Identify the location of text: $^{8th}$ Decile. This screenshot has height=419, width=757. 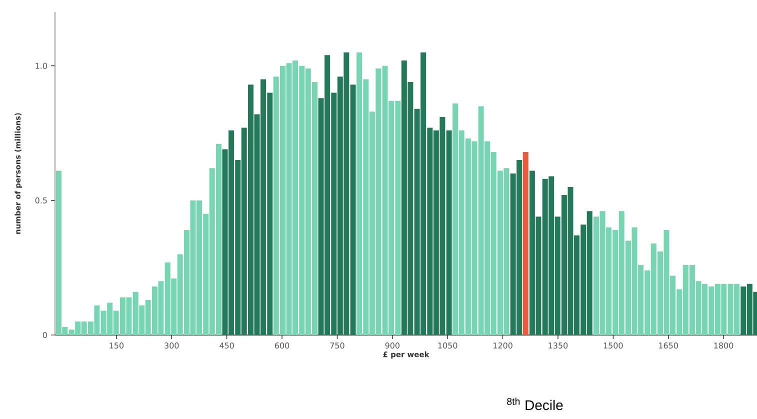
(535, 404).